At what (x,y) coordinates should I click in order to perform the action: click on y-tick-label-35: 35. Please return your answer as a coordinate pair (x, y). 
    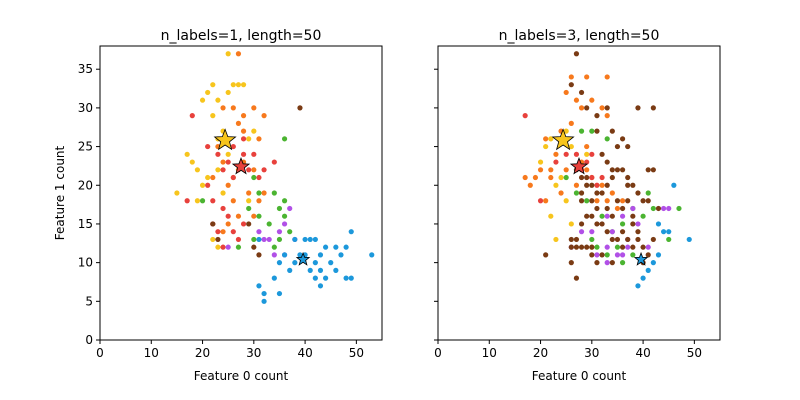
    Looking at the image, I should click on (85, 69).